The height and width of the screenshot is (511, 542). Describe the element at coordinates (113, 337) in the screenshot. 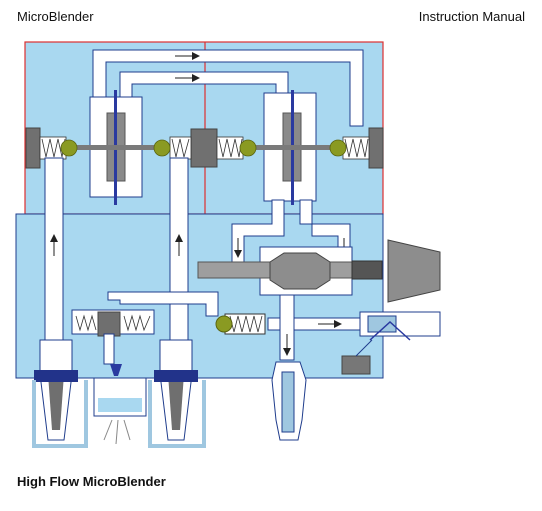

I see `bypass-spring-valve` at that location.